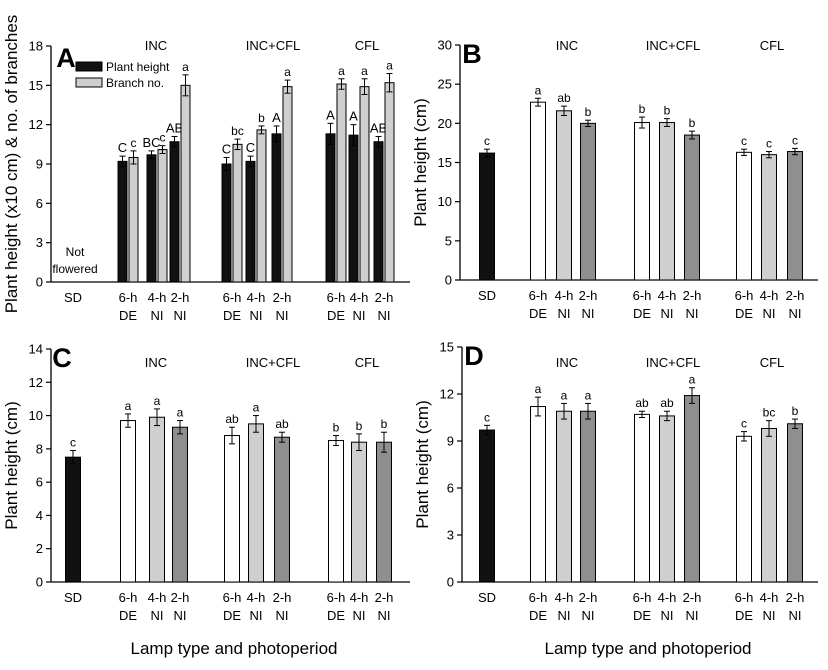 The height and width of the screenshot is (670, 828). What do you see at coordinates (226, 148) in the screenshot?
I see `significance-label: C` at bounding box center [226, 148].